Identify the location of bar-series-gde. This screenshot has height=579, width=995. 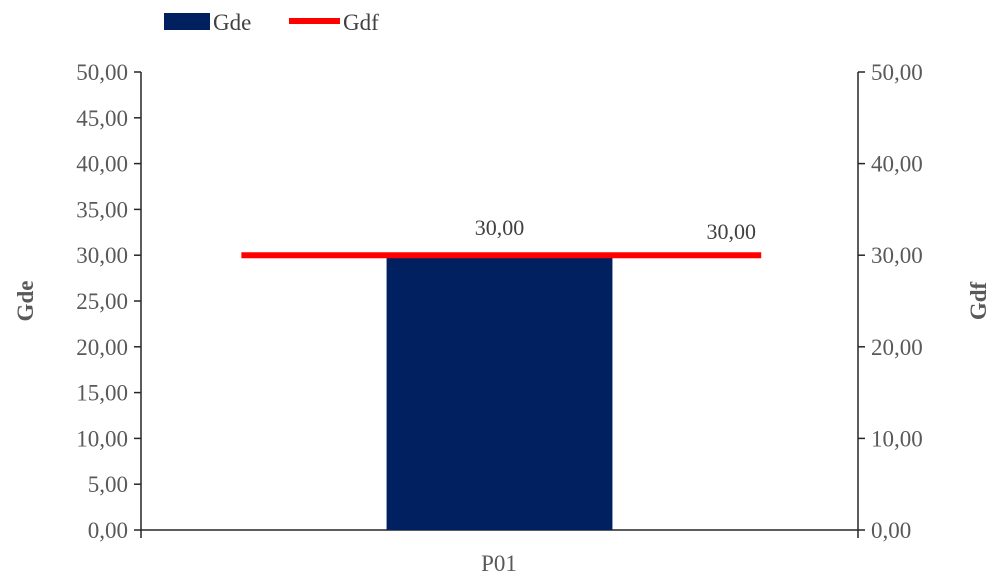
(499, 392).